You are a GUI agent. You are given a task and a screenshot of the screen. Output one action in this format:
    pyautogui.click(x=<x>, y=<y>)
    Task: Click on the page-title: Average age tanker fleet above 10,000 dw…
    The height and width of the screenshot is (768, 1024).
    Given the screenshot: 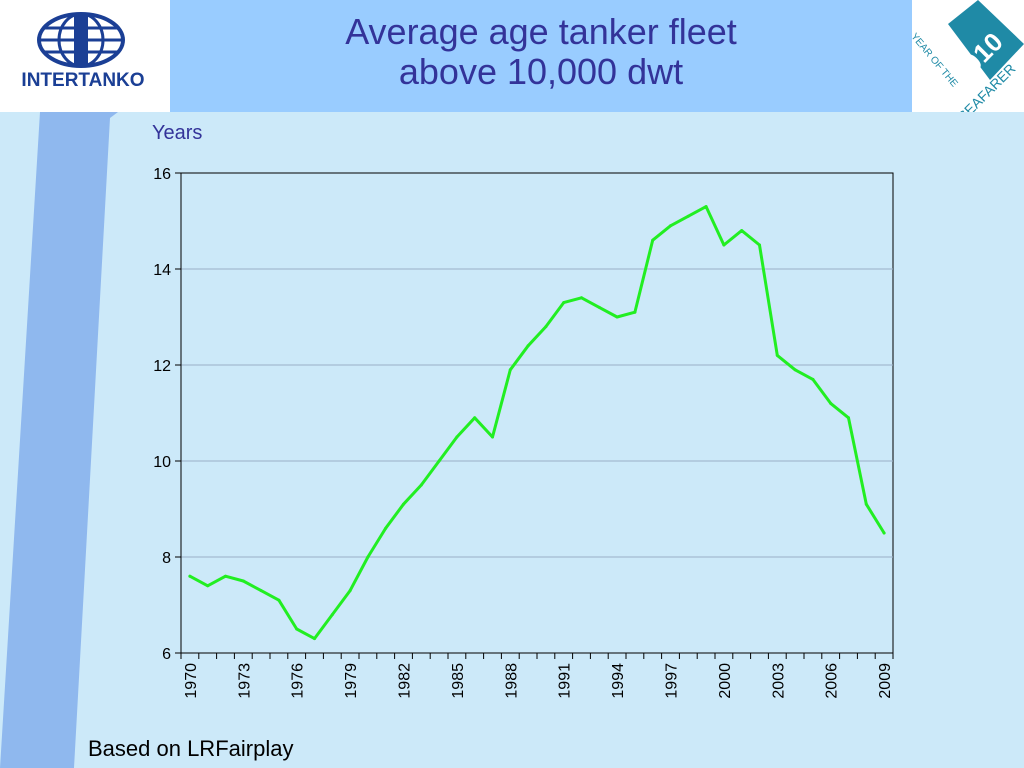 What is the action you would take?
    pyautogui.click(x=541, y=52)
    